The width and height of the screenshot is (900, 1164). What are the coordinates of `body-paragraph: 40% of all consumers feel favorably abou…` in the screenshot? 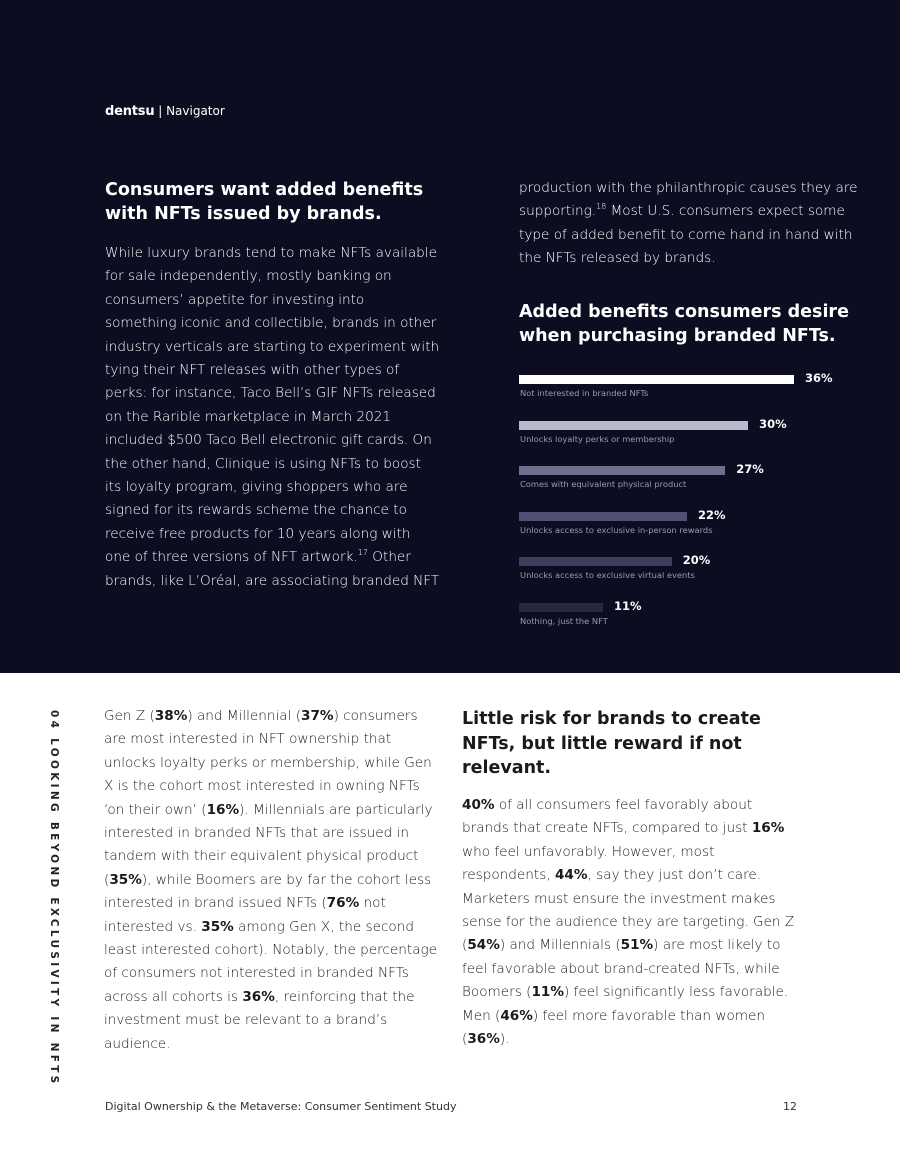 It's located at (632, 922).